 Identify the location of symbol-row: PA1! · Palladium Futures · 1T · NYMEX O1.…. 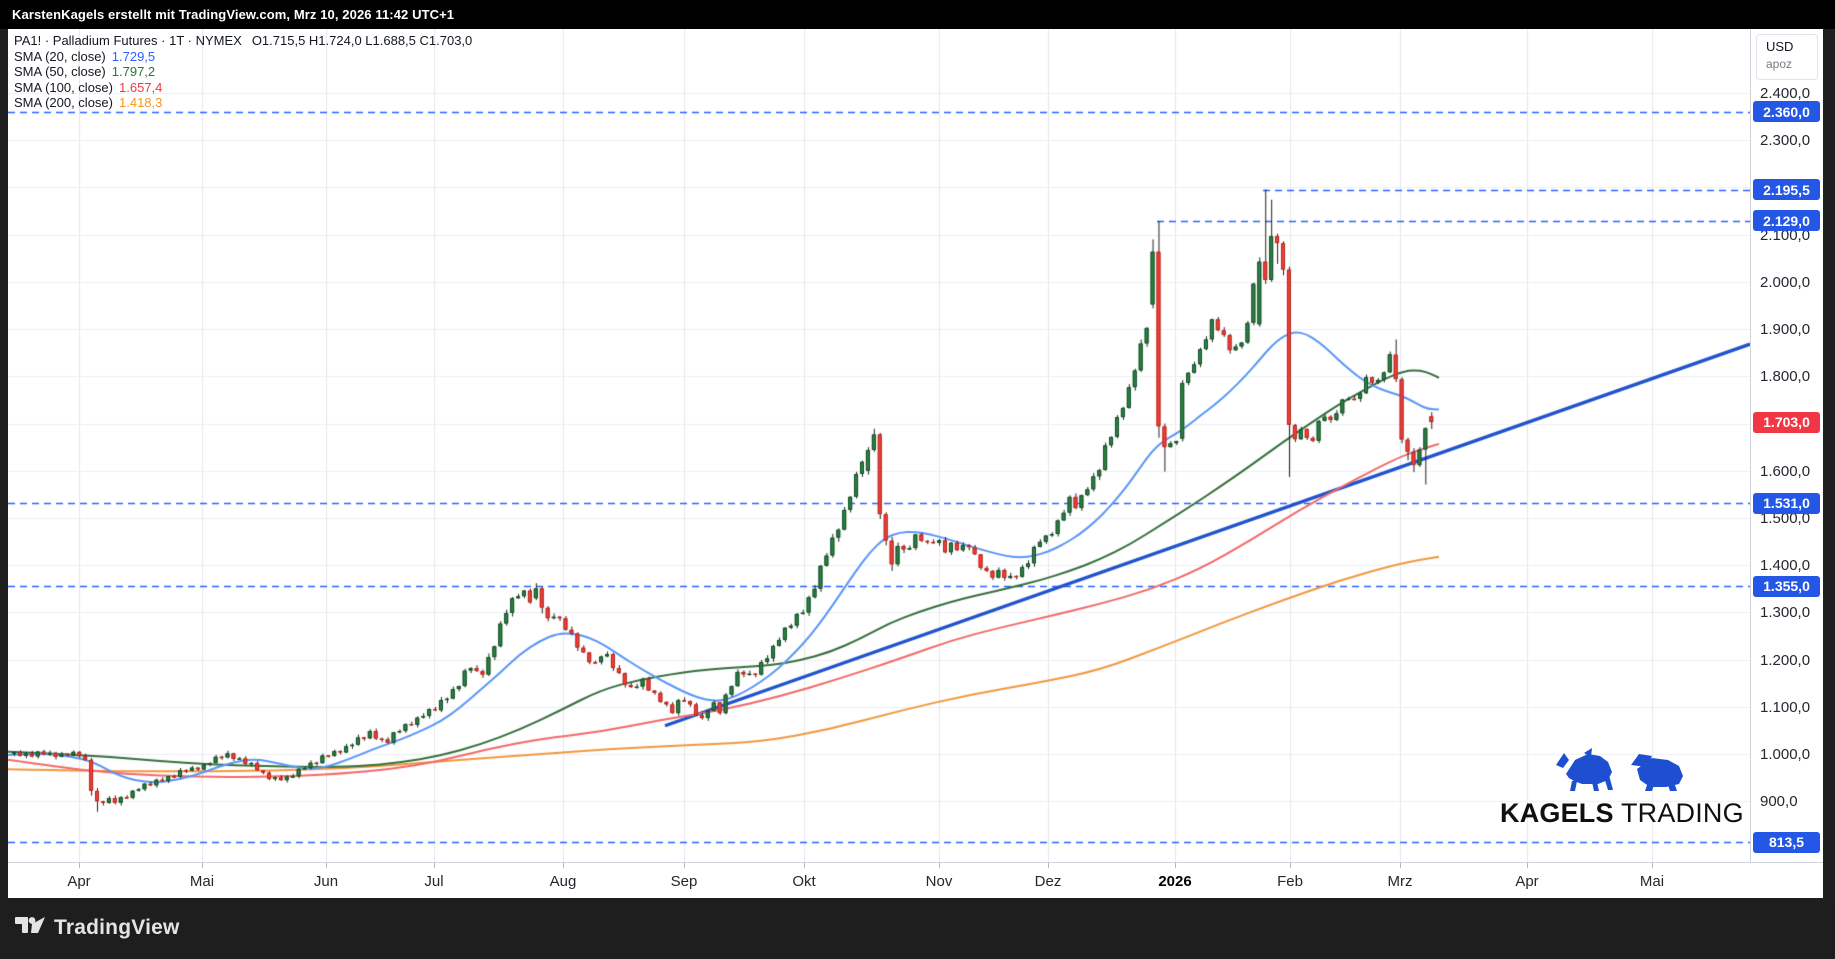
(243, 41).